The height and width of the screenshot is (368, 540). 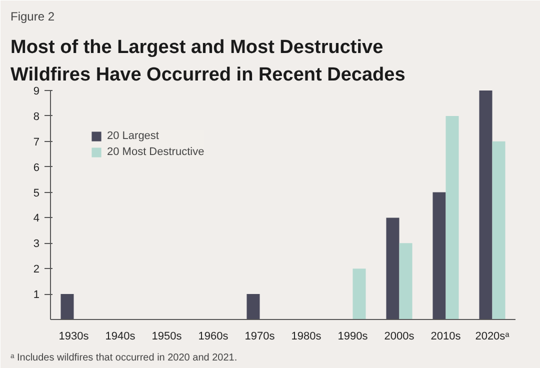 What do you see at coordinates (36, 193) in the screenshot?
I see `y-tick-label: 5` at bounding box center [36, 193].